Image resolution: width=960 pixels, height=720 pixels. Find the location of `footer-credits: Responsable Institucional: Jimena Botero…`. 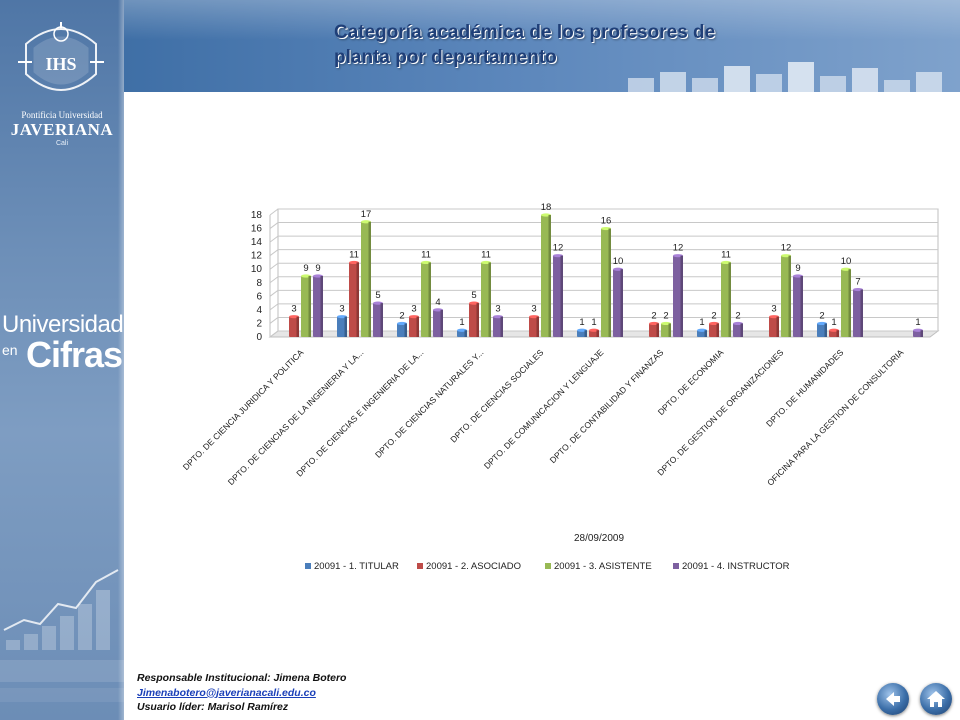

footer-credits: Responsable Institucional: Jimena Botero… is located at coordinates (241, 693).